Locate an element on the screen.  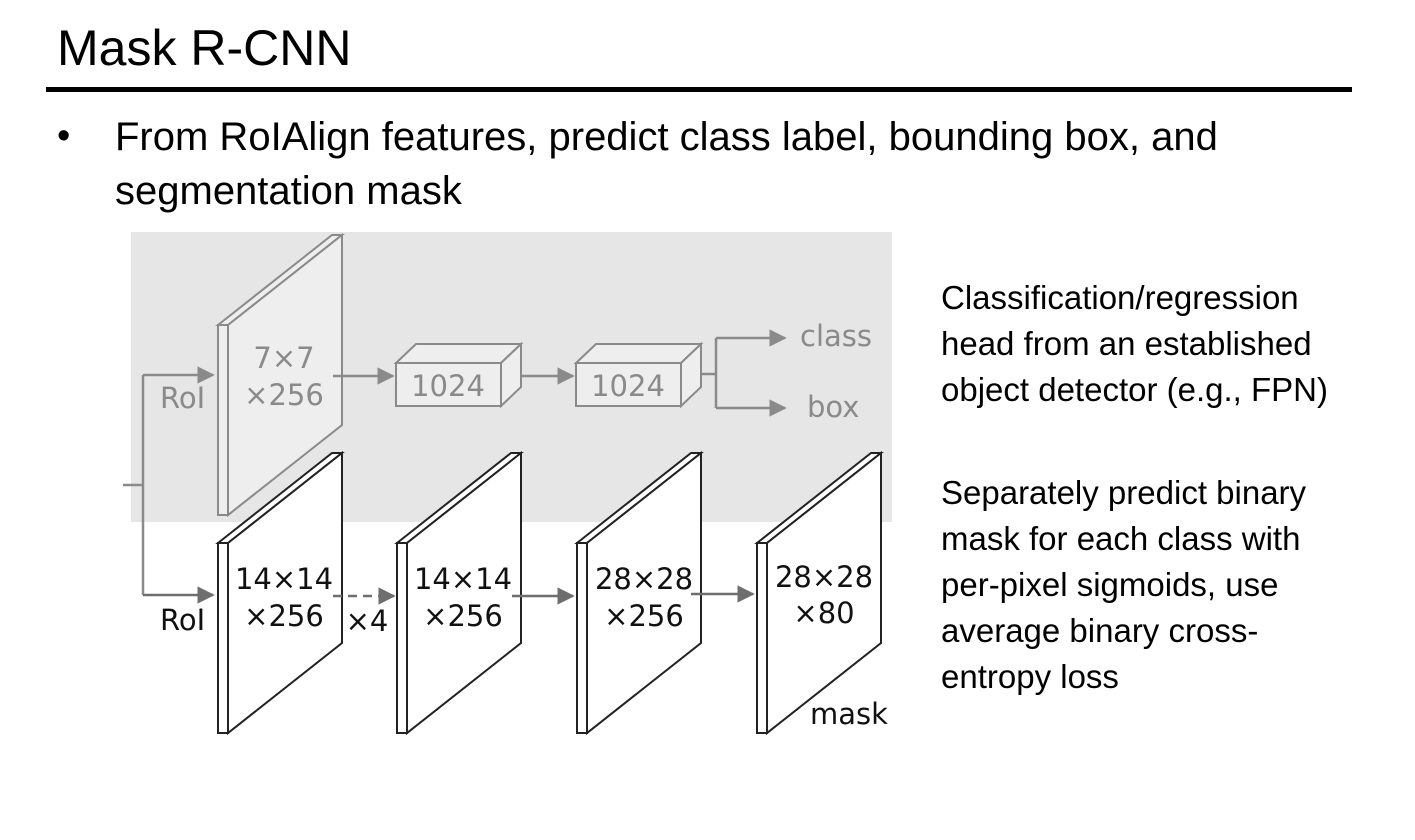
fc2-label: 1024 is located at coordinates (628, 386).